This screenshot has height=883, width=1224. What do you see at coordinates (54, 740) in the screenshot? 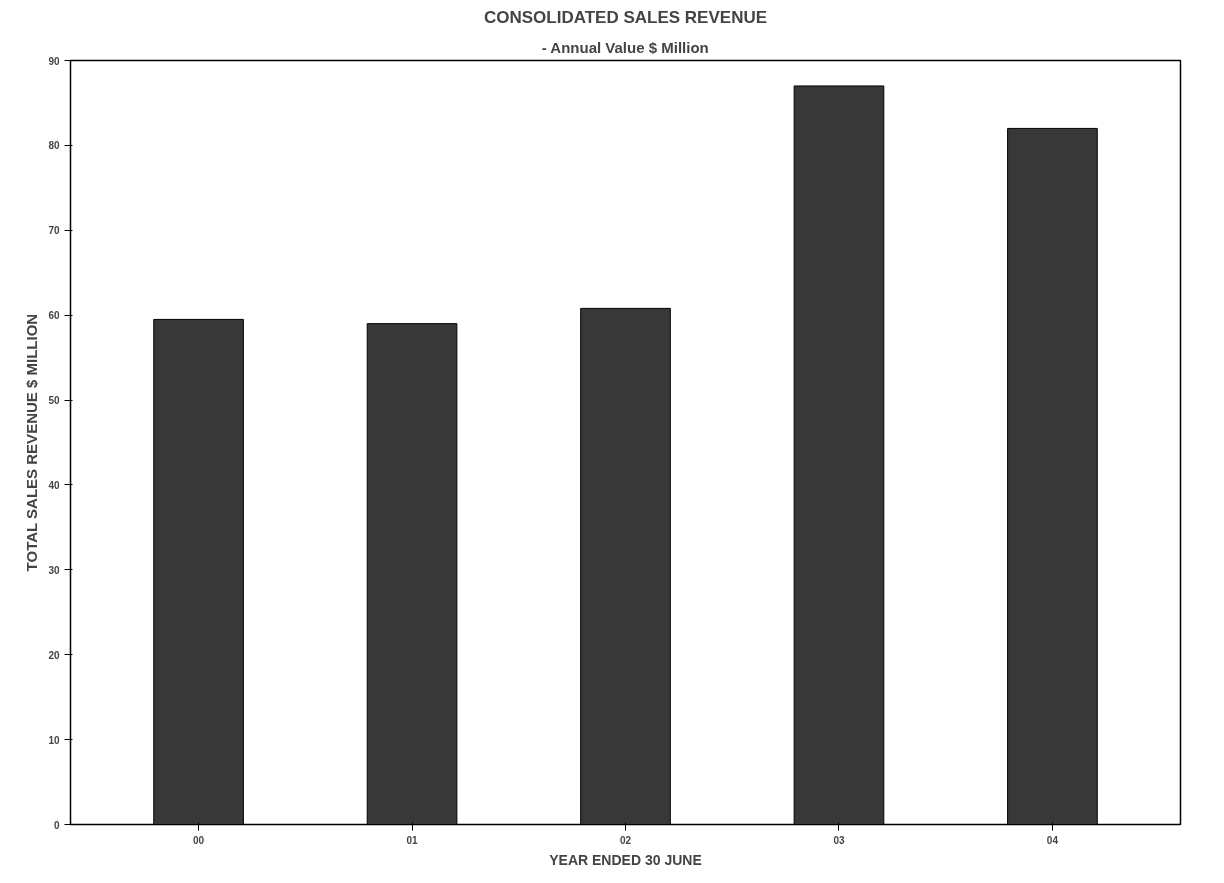
I see `y-tick-label: 10` at bounding box center [54, 740].